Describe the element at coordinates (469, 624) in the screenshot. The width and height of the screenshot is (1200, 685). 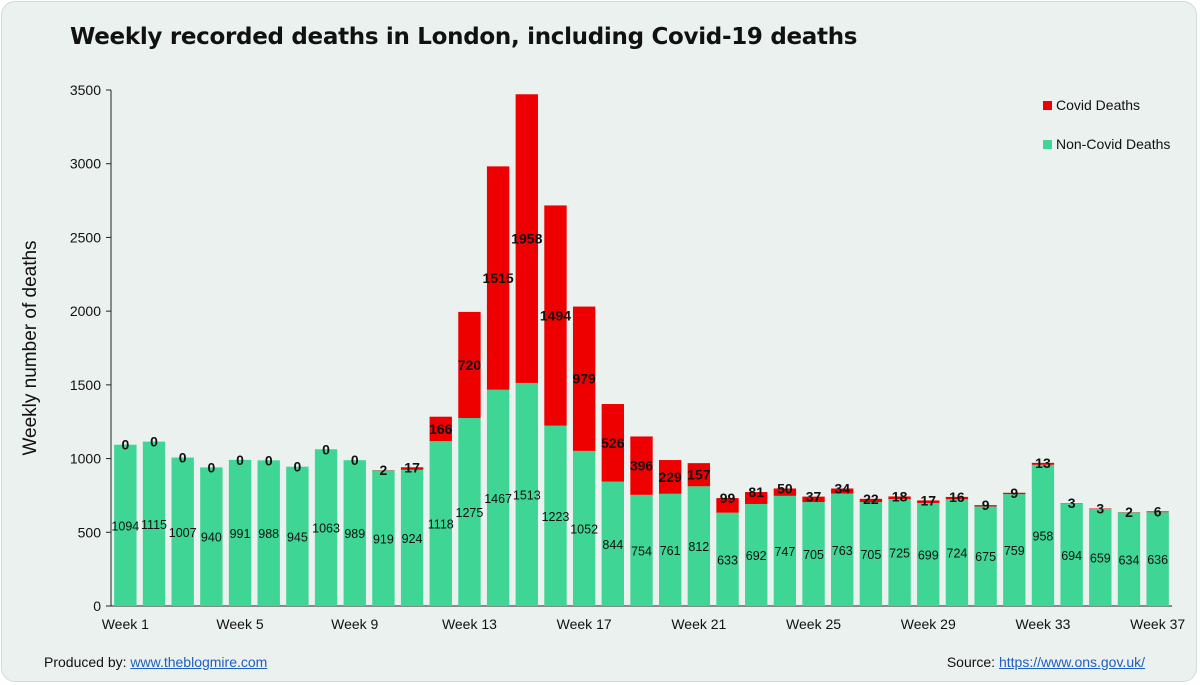
I see `x-tick-label: Week 13` at that location.